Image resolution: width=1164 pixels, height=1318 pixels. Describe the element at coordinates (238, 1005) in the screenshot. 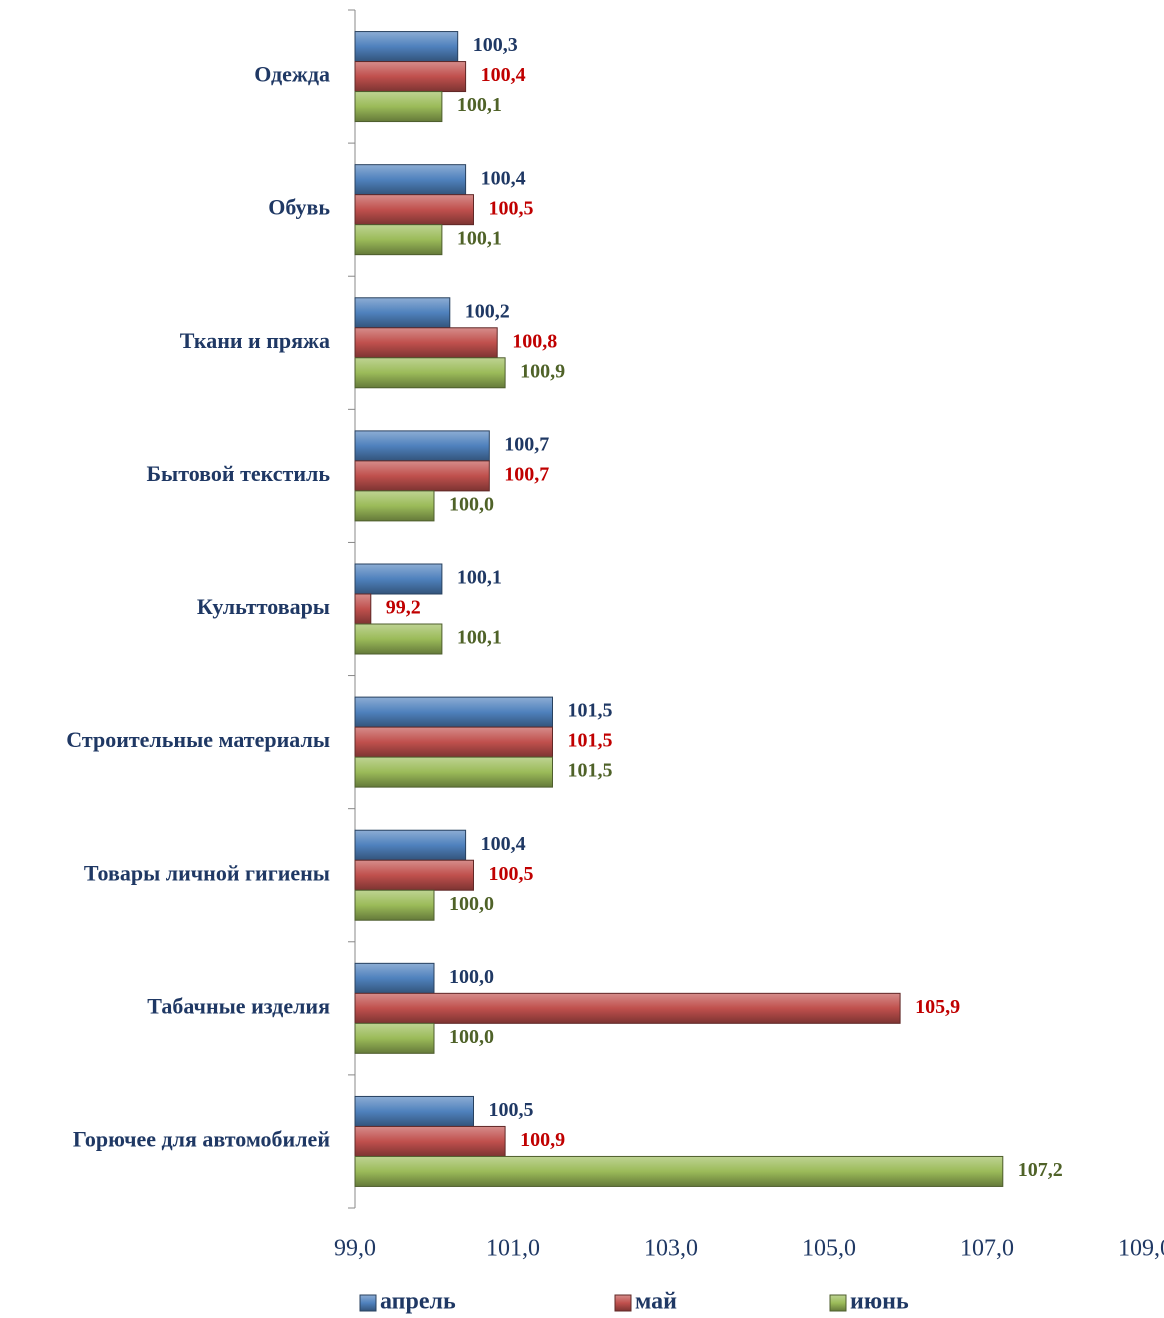

I see `category-label: Табачные изделия` at that location.